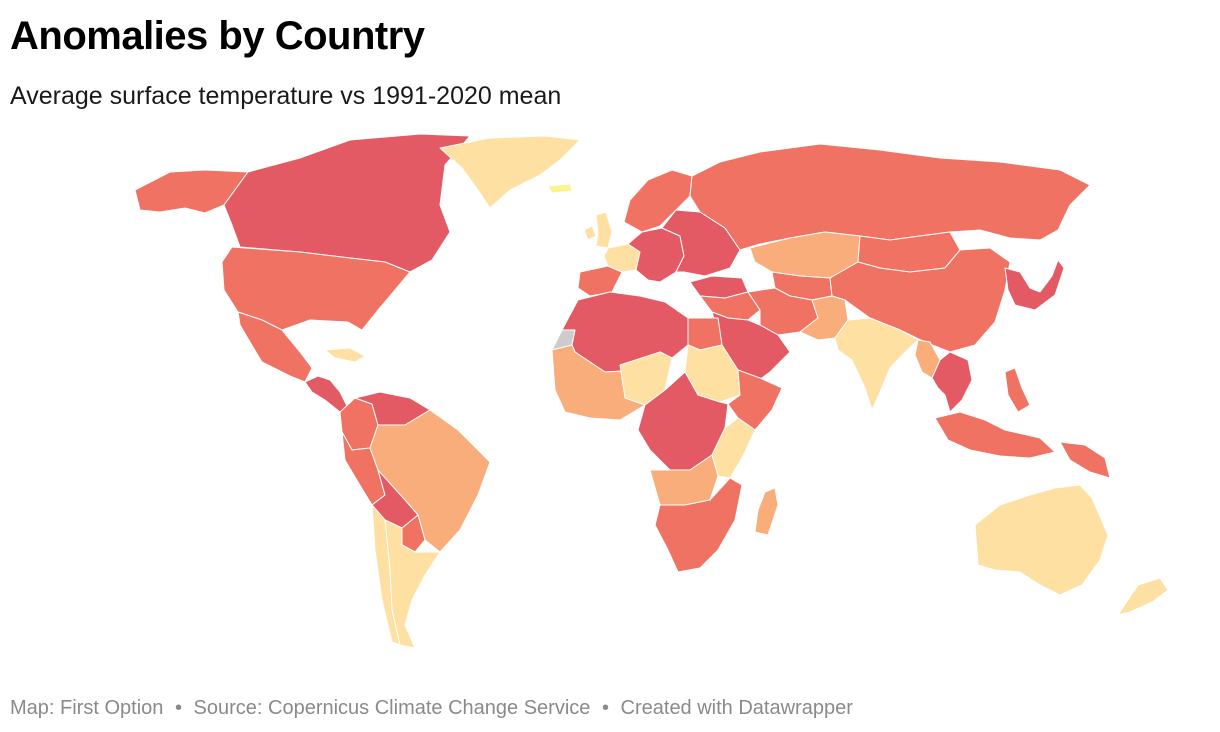  Describe the element at coordinates (952, 382) in the screenshot. I see `region-southeast-asia` at that location.